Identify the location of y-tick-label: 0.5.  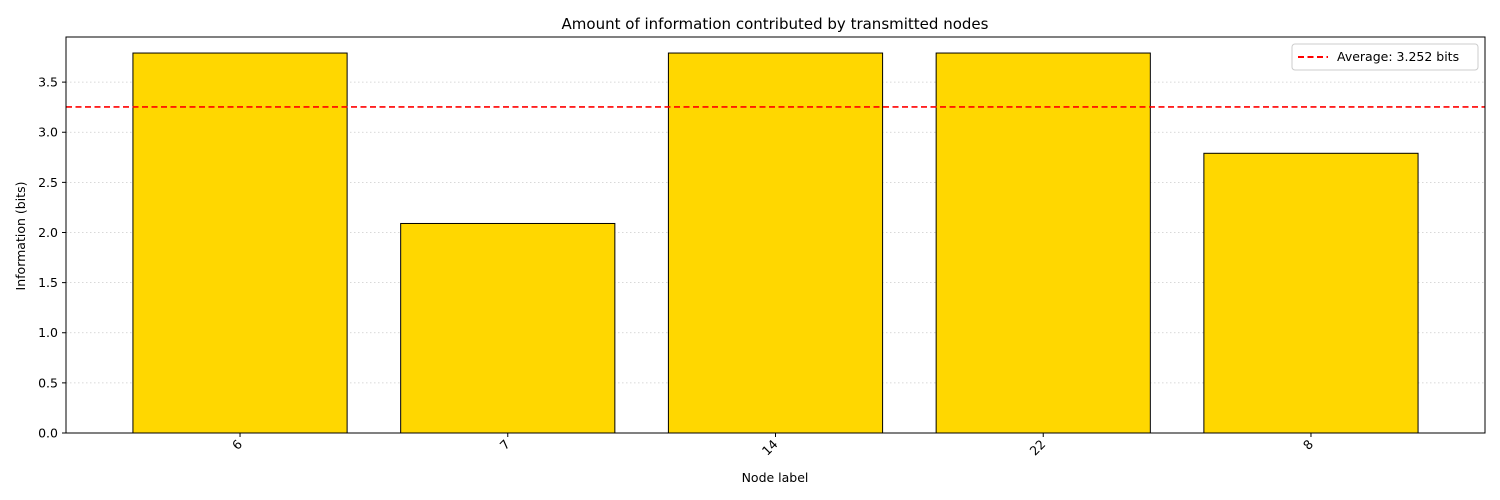
(48, 382).